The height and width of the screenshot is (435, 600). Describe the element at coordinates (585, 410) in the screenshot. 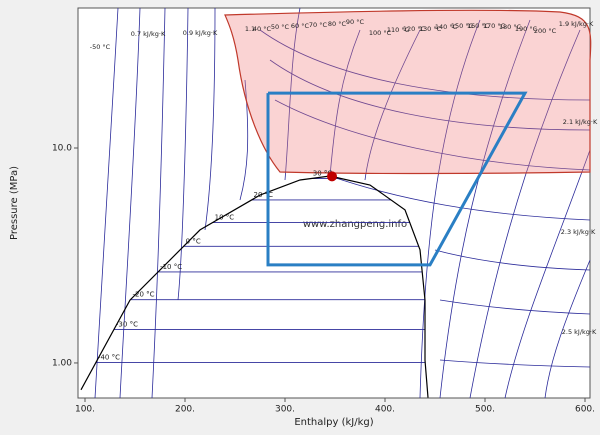

I see `x-tick-label: 600.` at that location.